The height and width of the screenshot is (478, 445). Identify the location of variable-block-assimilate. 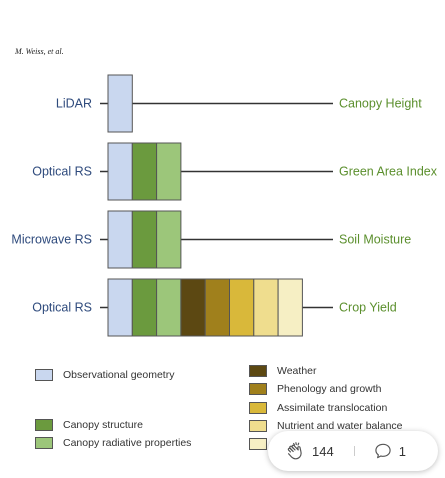
(242, 307).